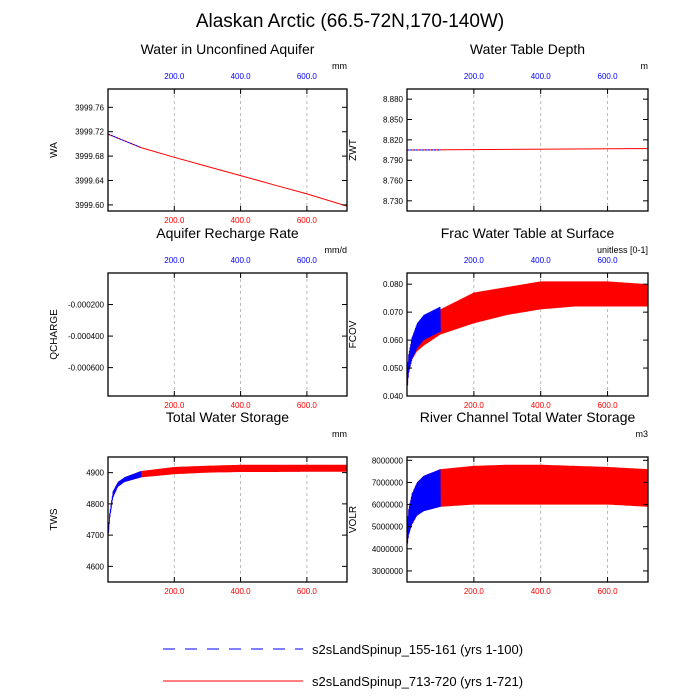 Image resolution: width=700 pixels, height=700 pixels. Describe the element at coordinates (388, 527) in the screenshot. I see `y-tick-label: 5000000` at that location.